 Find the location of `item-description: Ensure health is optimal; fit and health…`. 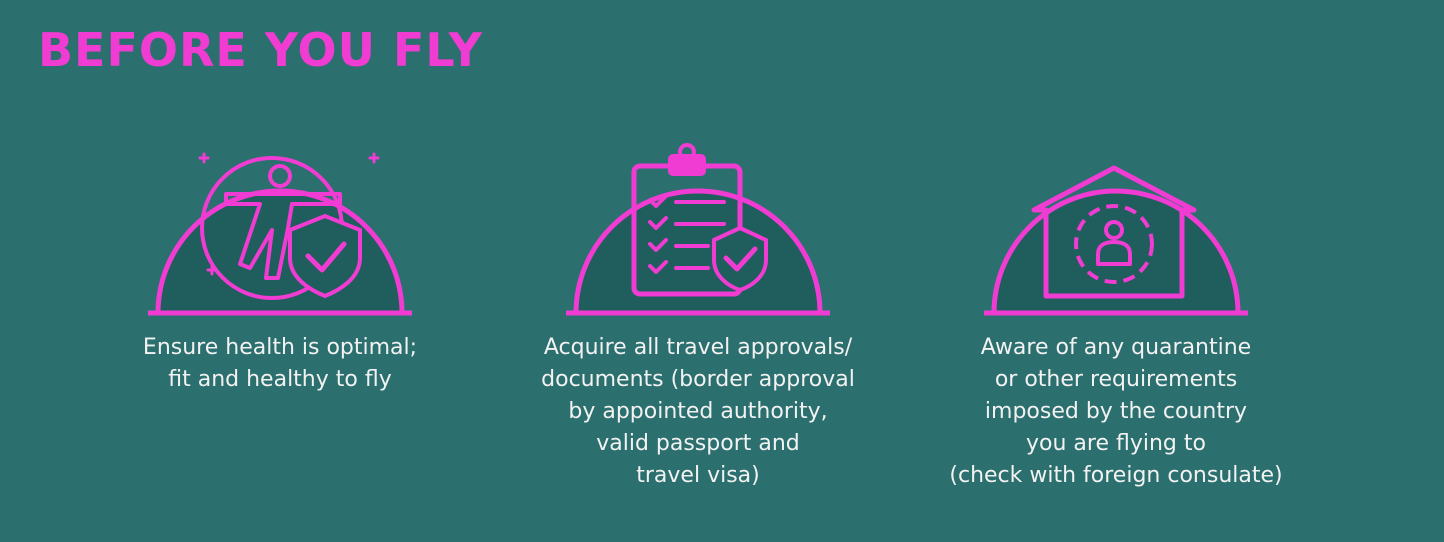

item-description: Ensure health is optimal; fit and health… is located at coordinates (280, 363).